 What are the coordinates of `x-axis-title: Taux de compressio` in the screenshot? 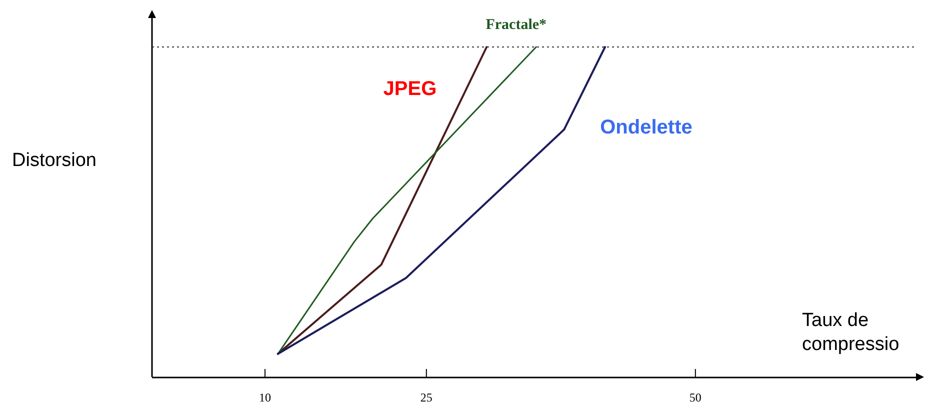 It's located at (851, 332).